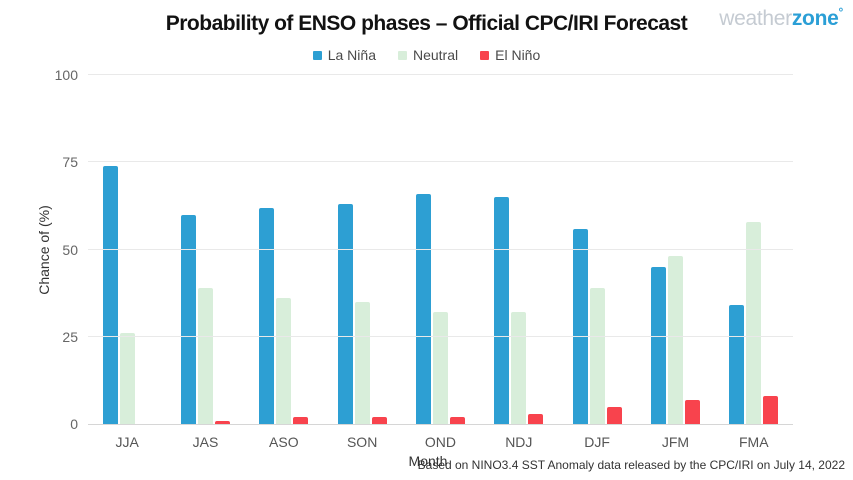  I want to click on y-axis: 0 25 50 75 100, so click(40, 249).